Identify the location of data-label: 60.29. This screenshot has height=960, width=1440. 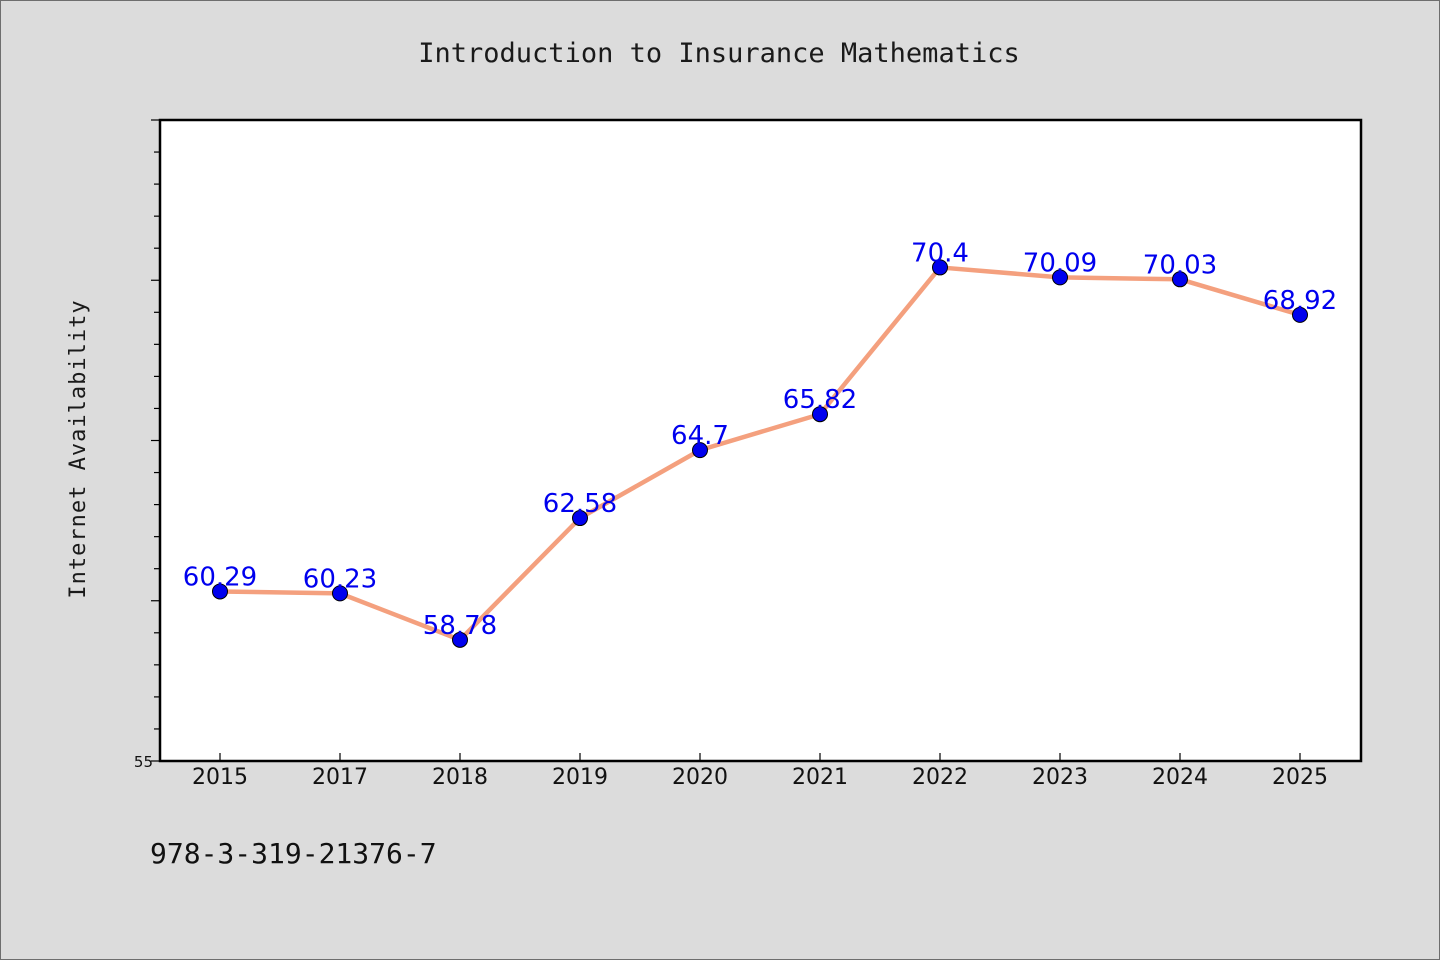
(220, 577).